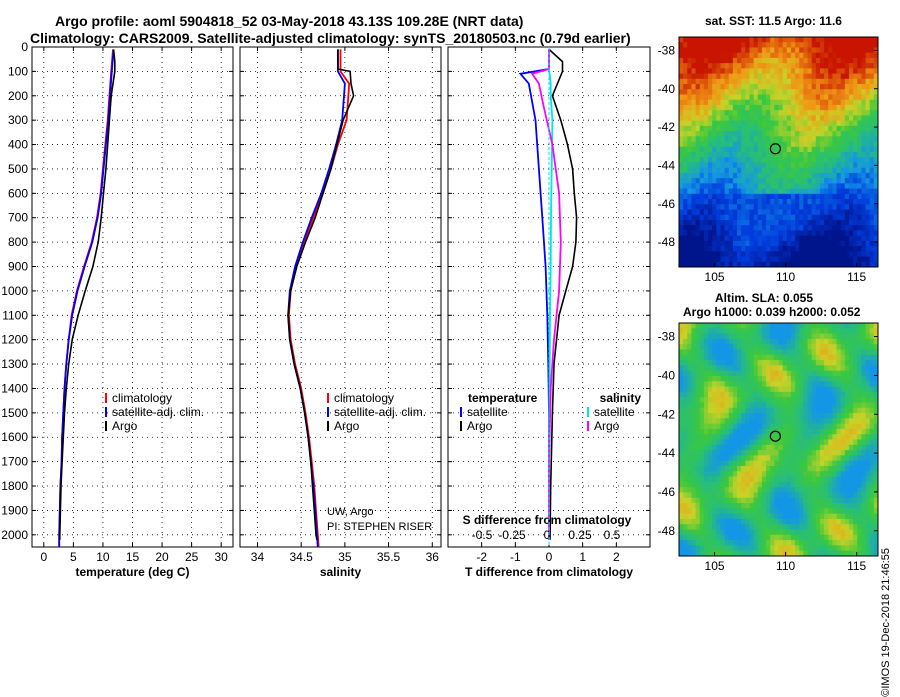 Image resolution: width=900 pixels, height=697 pixels. Describe the element at coordinates (18, 96) in the screenshot. I see `depth-tick-label: 200` at that location.